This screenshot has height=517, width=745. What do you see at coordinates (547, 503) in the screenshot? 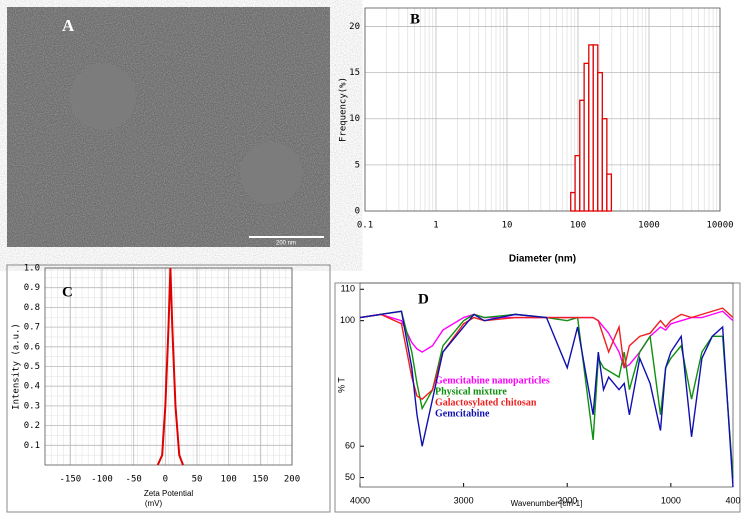
I see `x-axis-label: Wavenumber [cm-1]` at bounding box center [547, 503].